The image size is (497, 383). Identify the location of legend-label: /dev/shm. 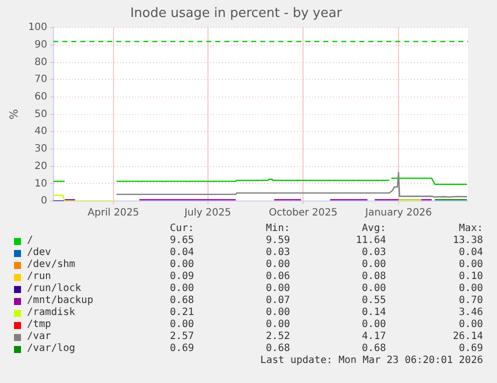
(51, 265).